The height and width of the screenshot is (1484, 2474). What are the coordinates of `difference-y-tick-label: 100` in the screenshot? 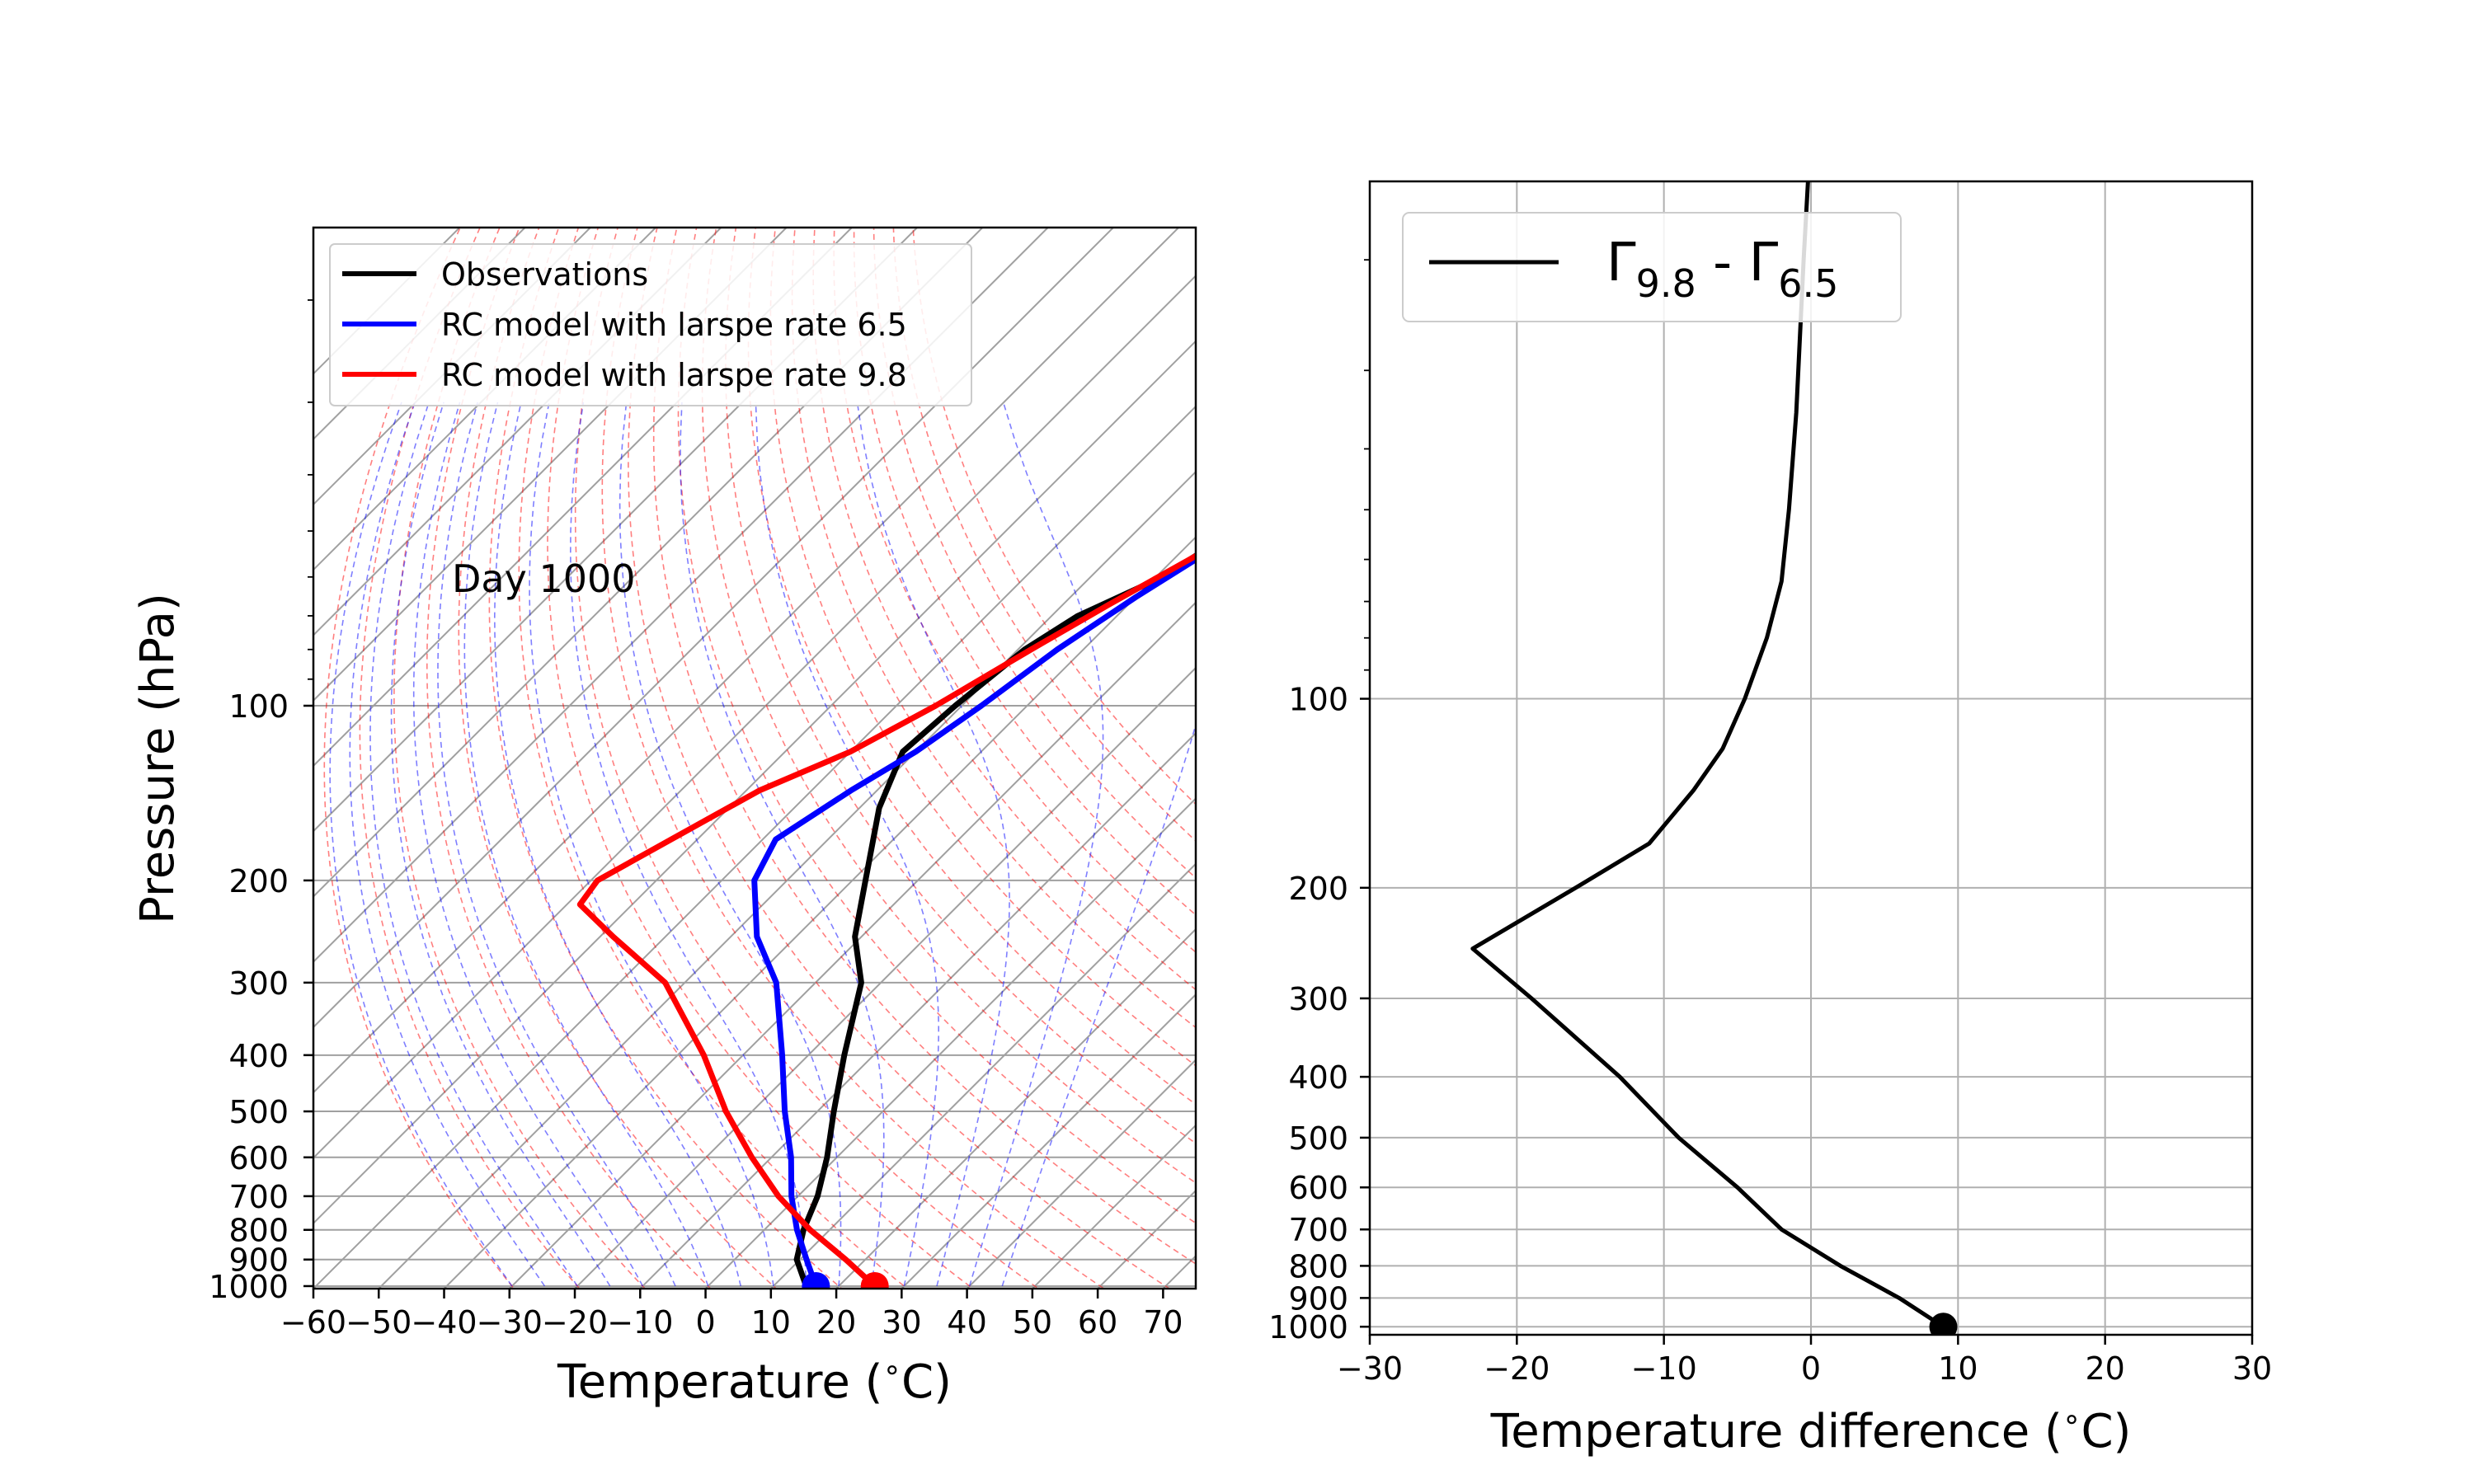 It's located at (1318, 700).